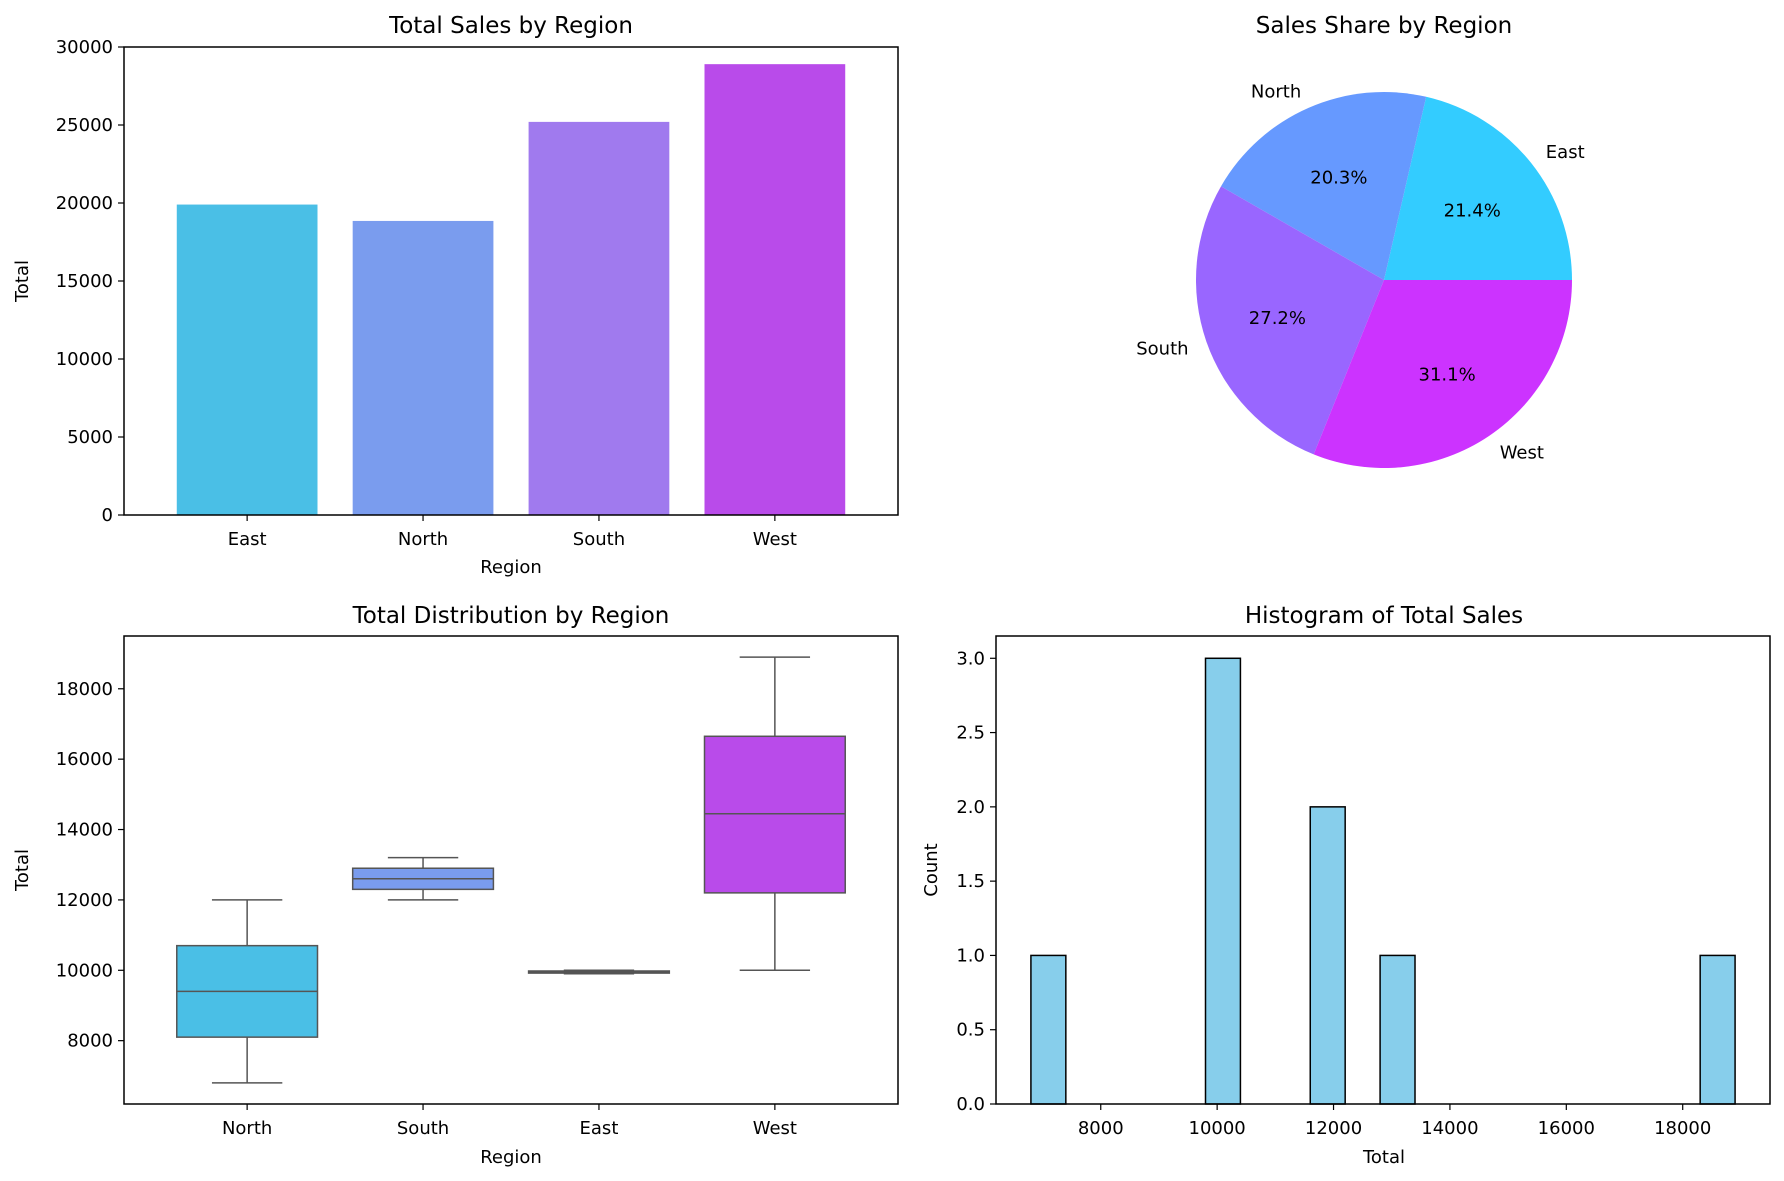  I want to click on histogram-x-tick-label: 16000, so click(1566, 1128).